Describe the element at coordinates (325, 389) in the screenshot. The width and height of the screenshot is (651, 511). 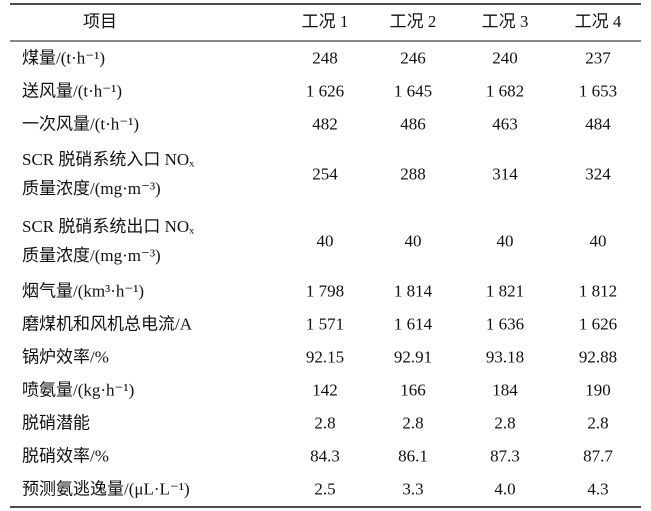
I see `cell: 142` at that location.